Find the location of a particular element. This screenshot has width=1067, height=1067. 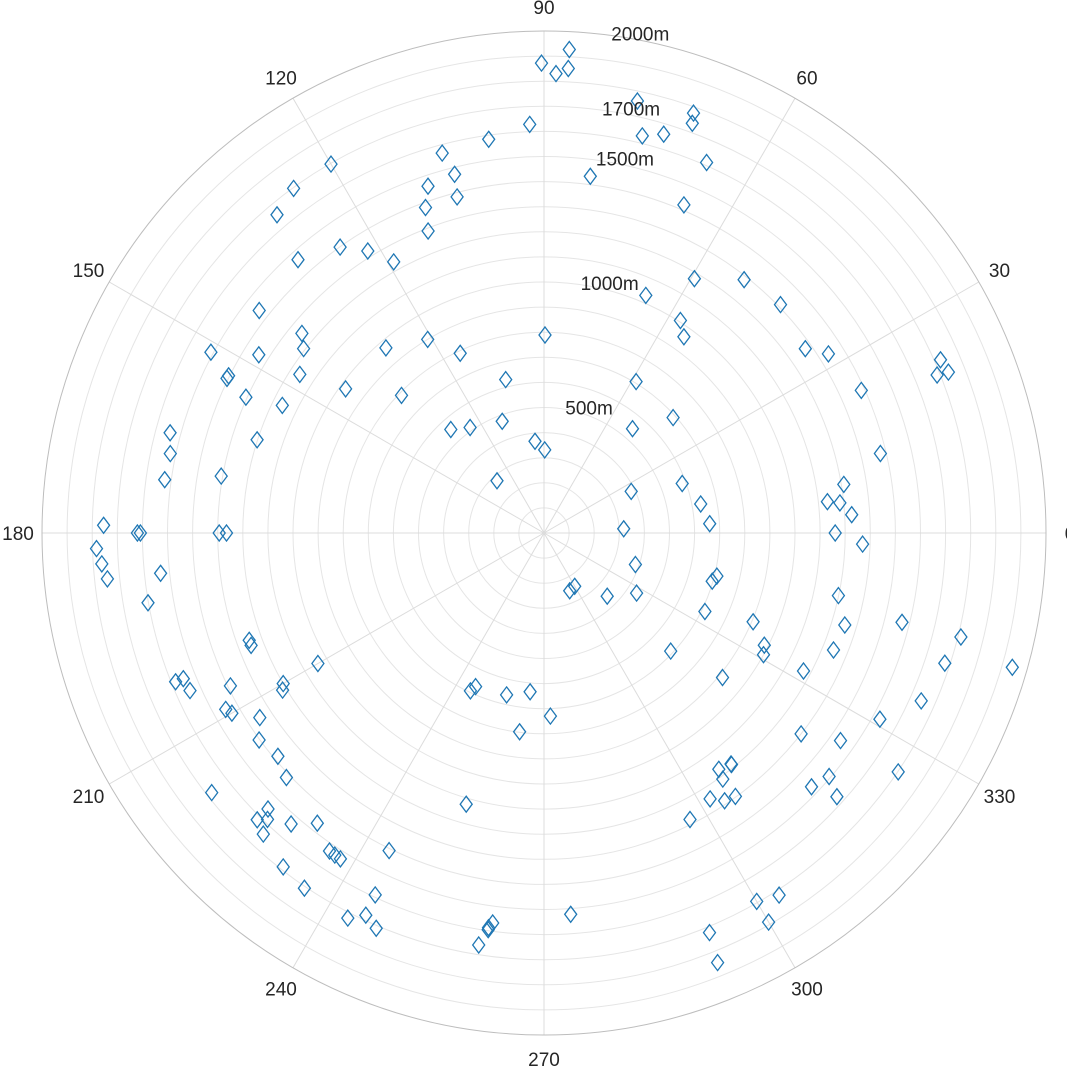

angle-label-240: 240 is located at coordinates (281, 990).